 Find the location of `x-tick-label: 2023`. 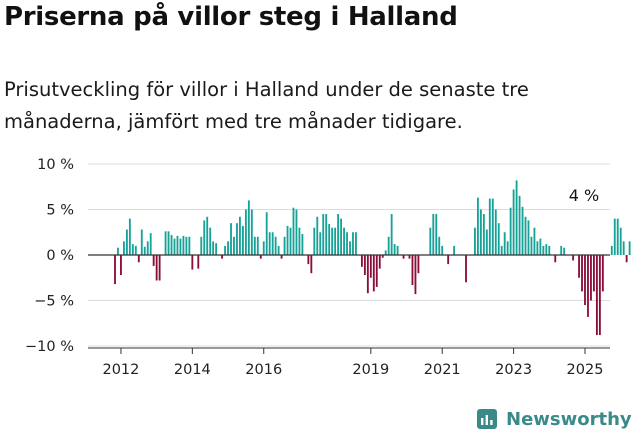

x-tick-label: 2023 is located at coordinates (513, 370).